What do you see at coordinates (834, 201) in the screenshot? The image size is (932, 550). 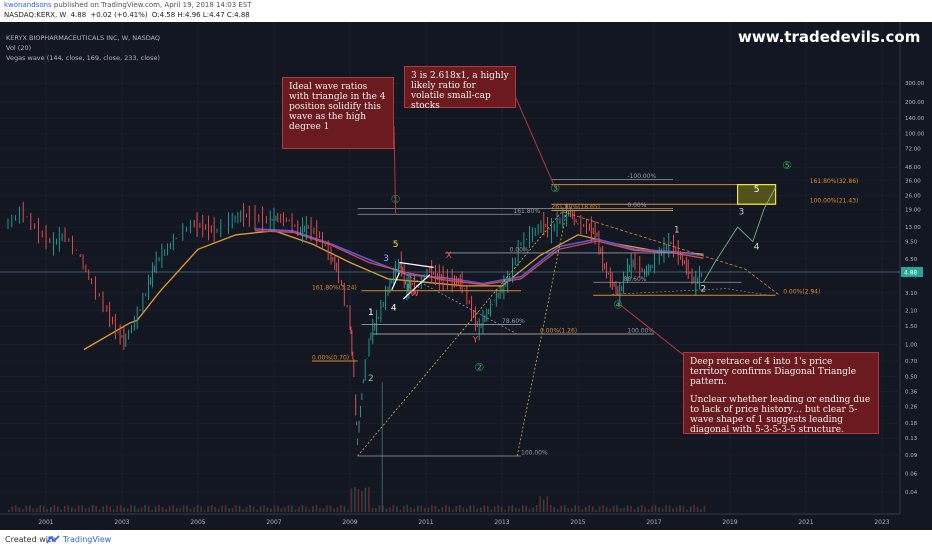 I see `fib-label-100-2143: 100.00%(21.43)` at bounding box center [834, 201].